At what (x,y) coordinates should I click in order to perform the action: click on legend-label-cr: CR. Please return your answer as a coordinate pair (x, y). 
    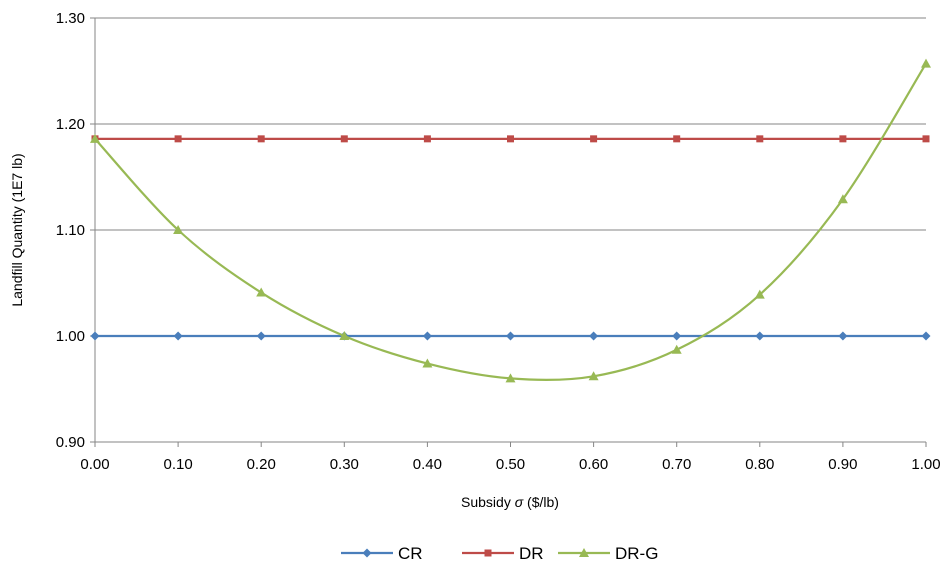
    Looking at the image, I should click on (410, 553).